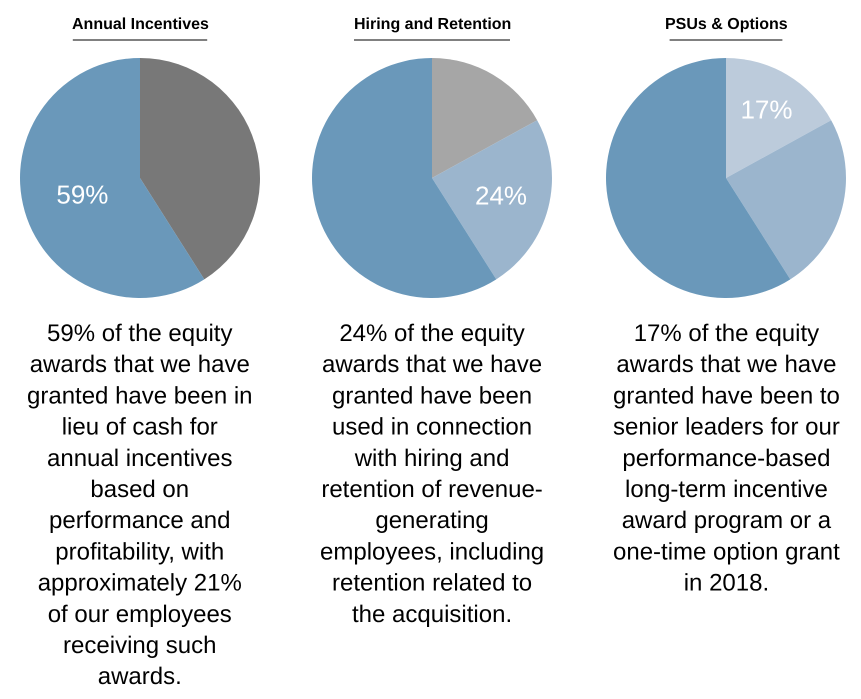 This screenshot has width=861, height=699. Describe the element at coordinates (82, 195) in the screenshot. I see `data-label: 59%` at that location.